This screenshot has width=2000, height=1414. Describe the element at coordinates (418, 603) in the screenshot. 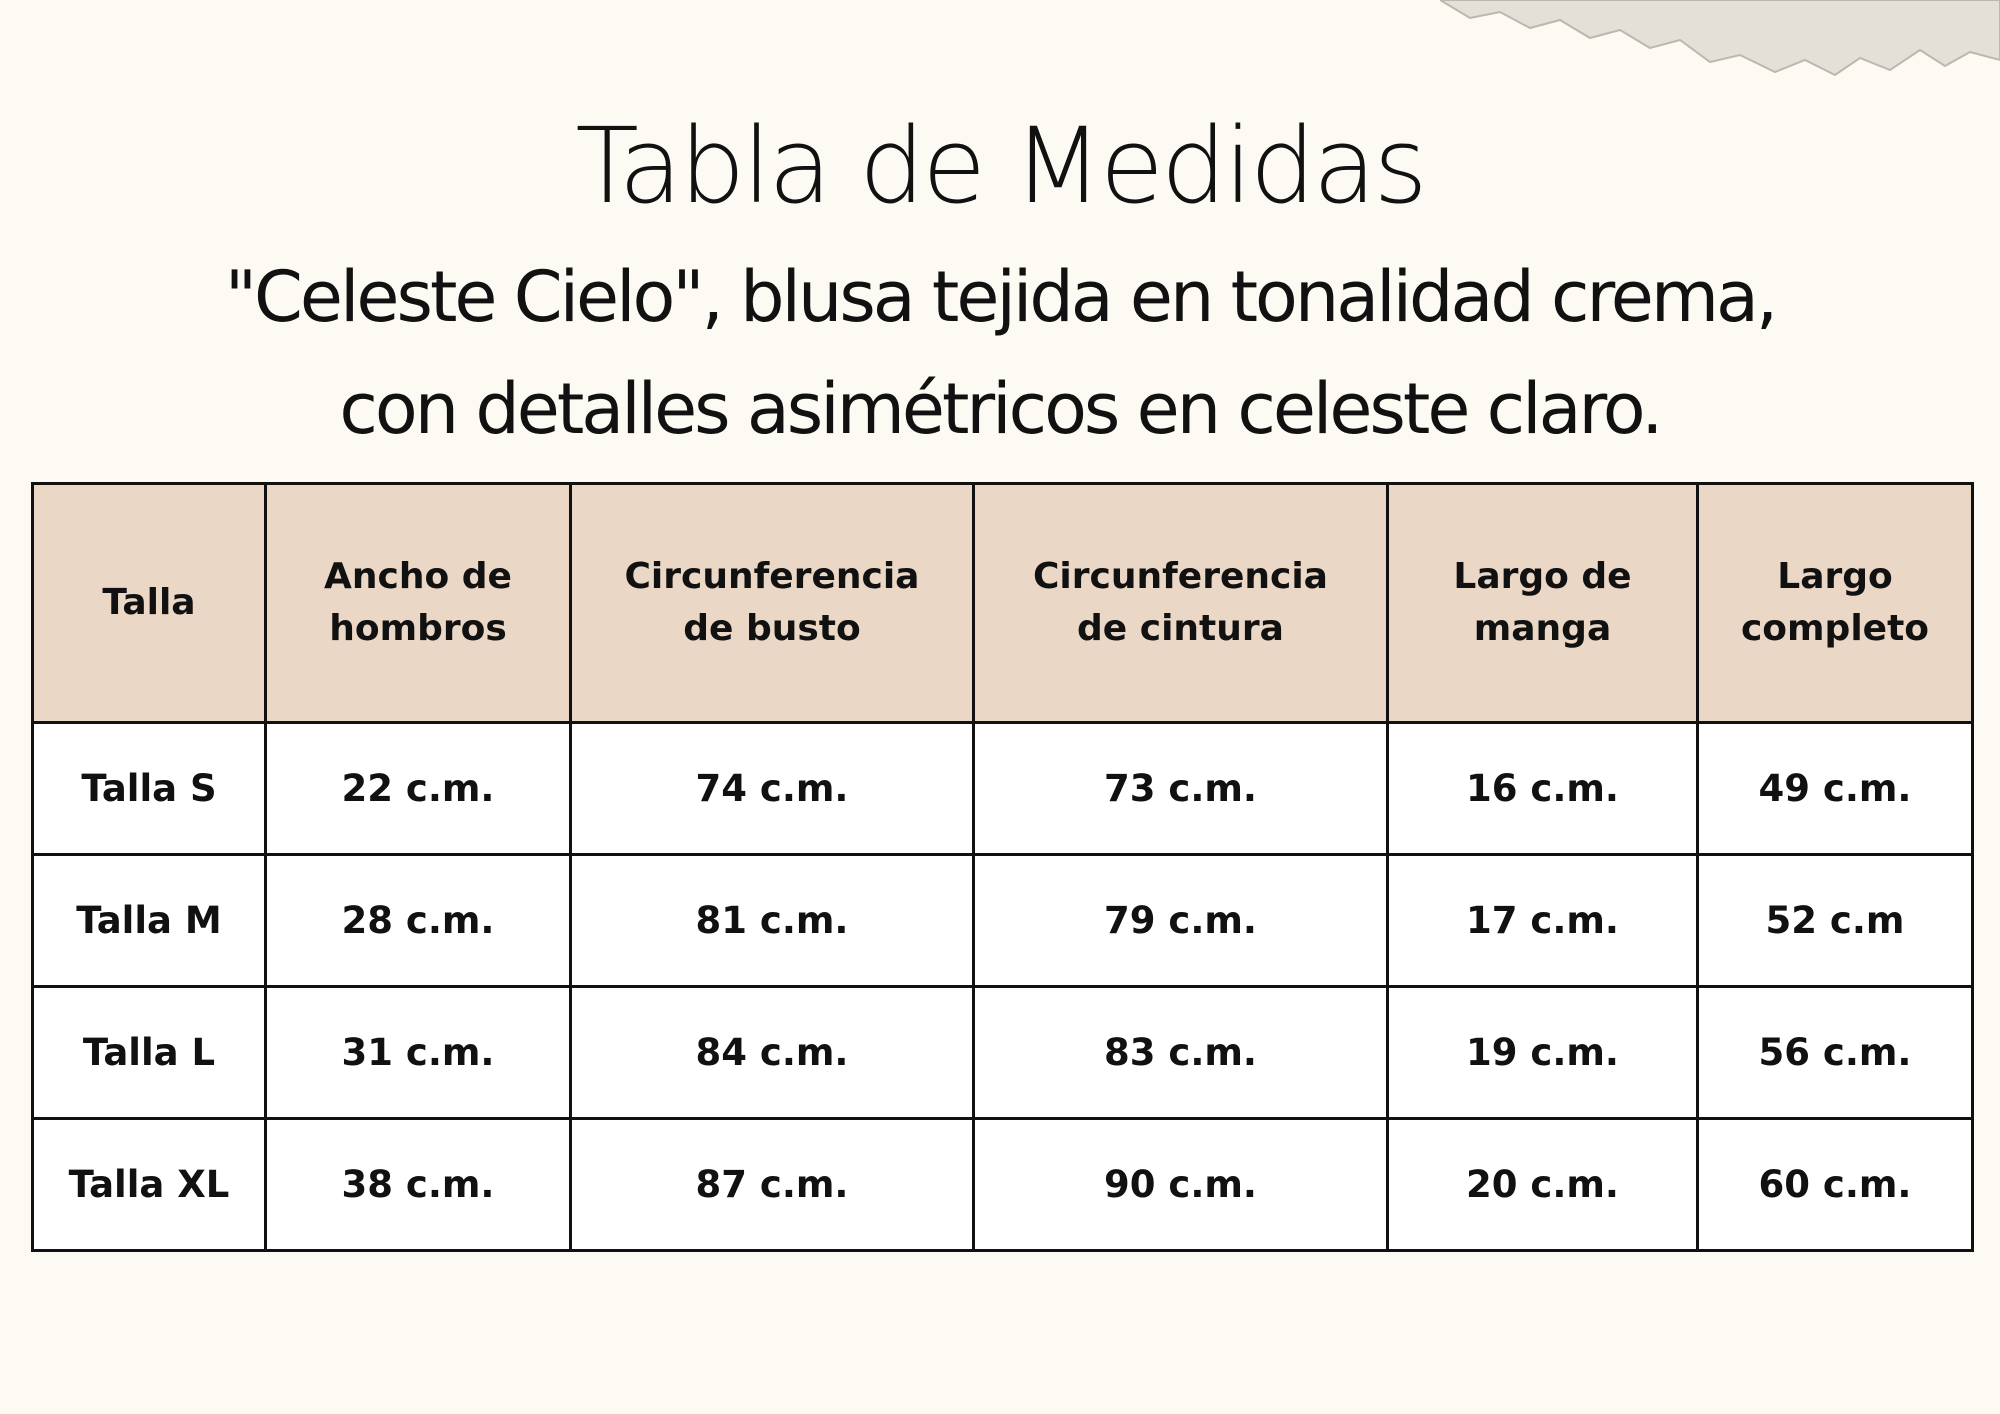

I see `column-header: Ancho de hombros` at that location.